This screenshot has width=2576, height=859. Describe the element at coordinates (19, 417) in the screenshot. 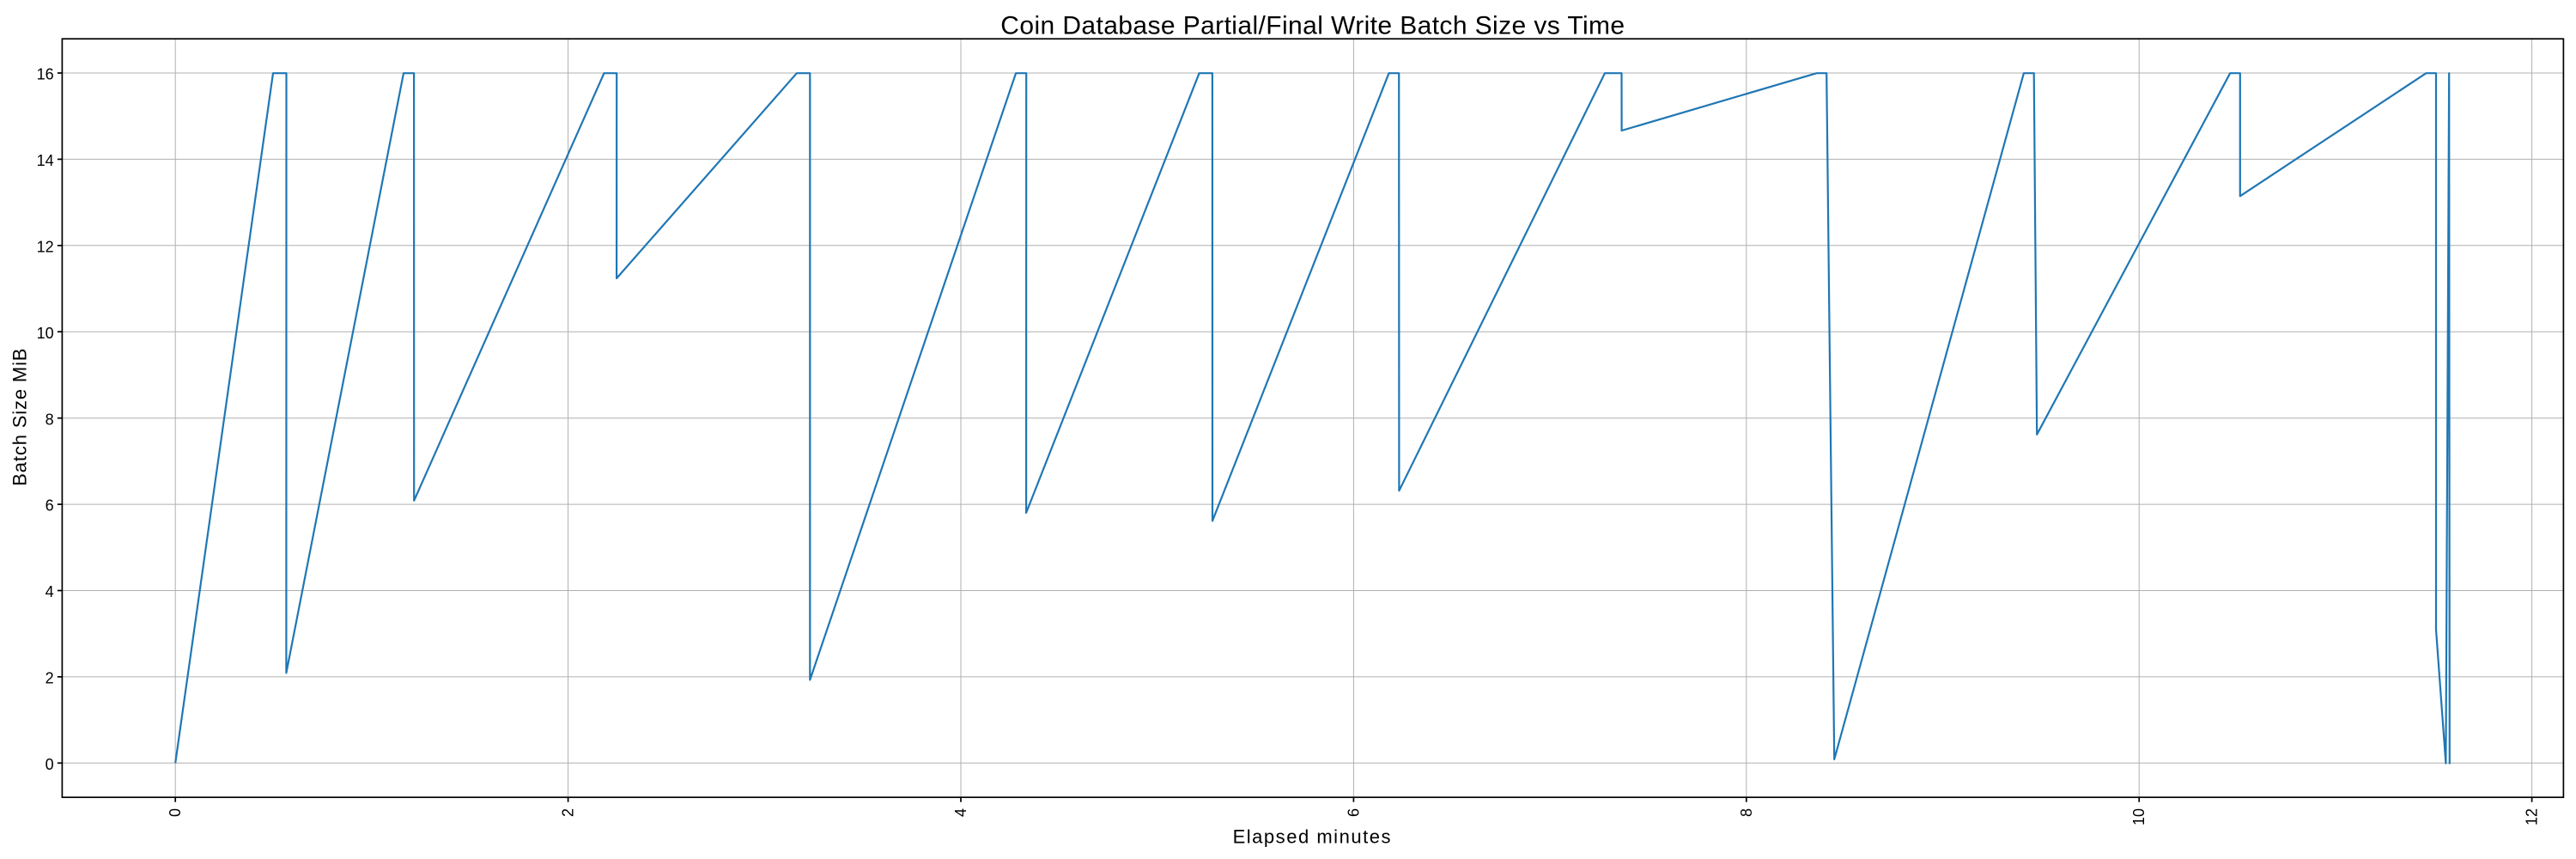

I see `svg-text: Batch Size MiB` at that location.